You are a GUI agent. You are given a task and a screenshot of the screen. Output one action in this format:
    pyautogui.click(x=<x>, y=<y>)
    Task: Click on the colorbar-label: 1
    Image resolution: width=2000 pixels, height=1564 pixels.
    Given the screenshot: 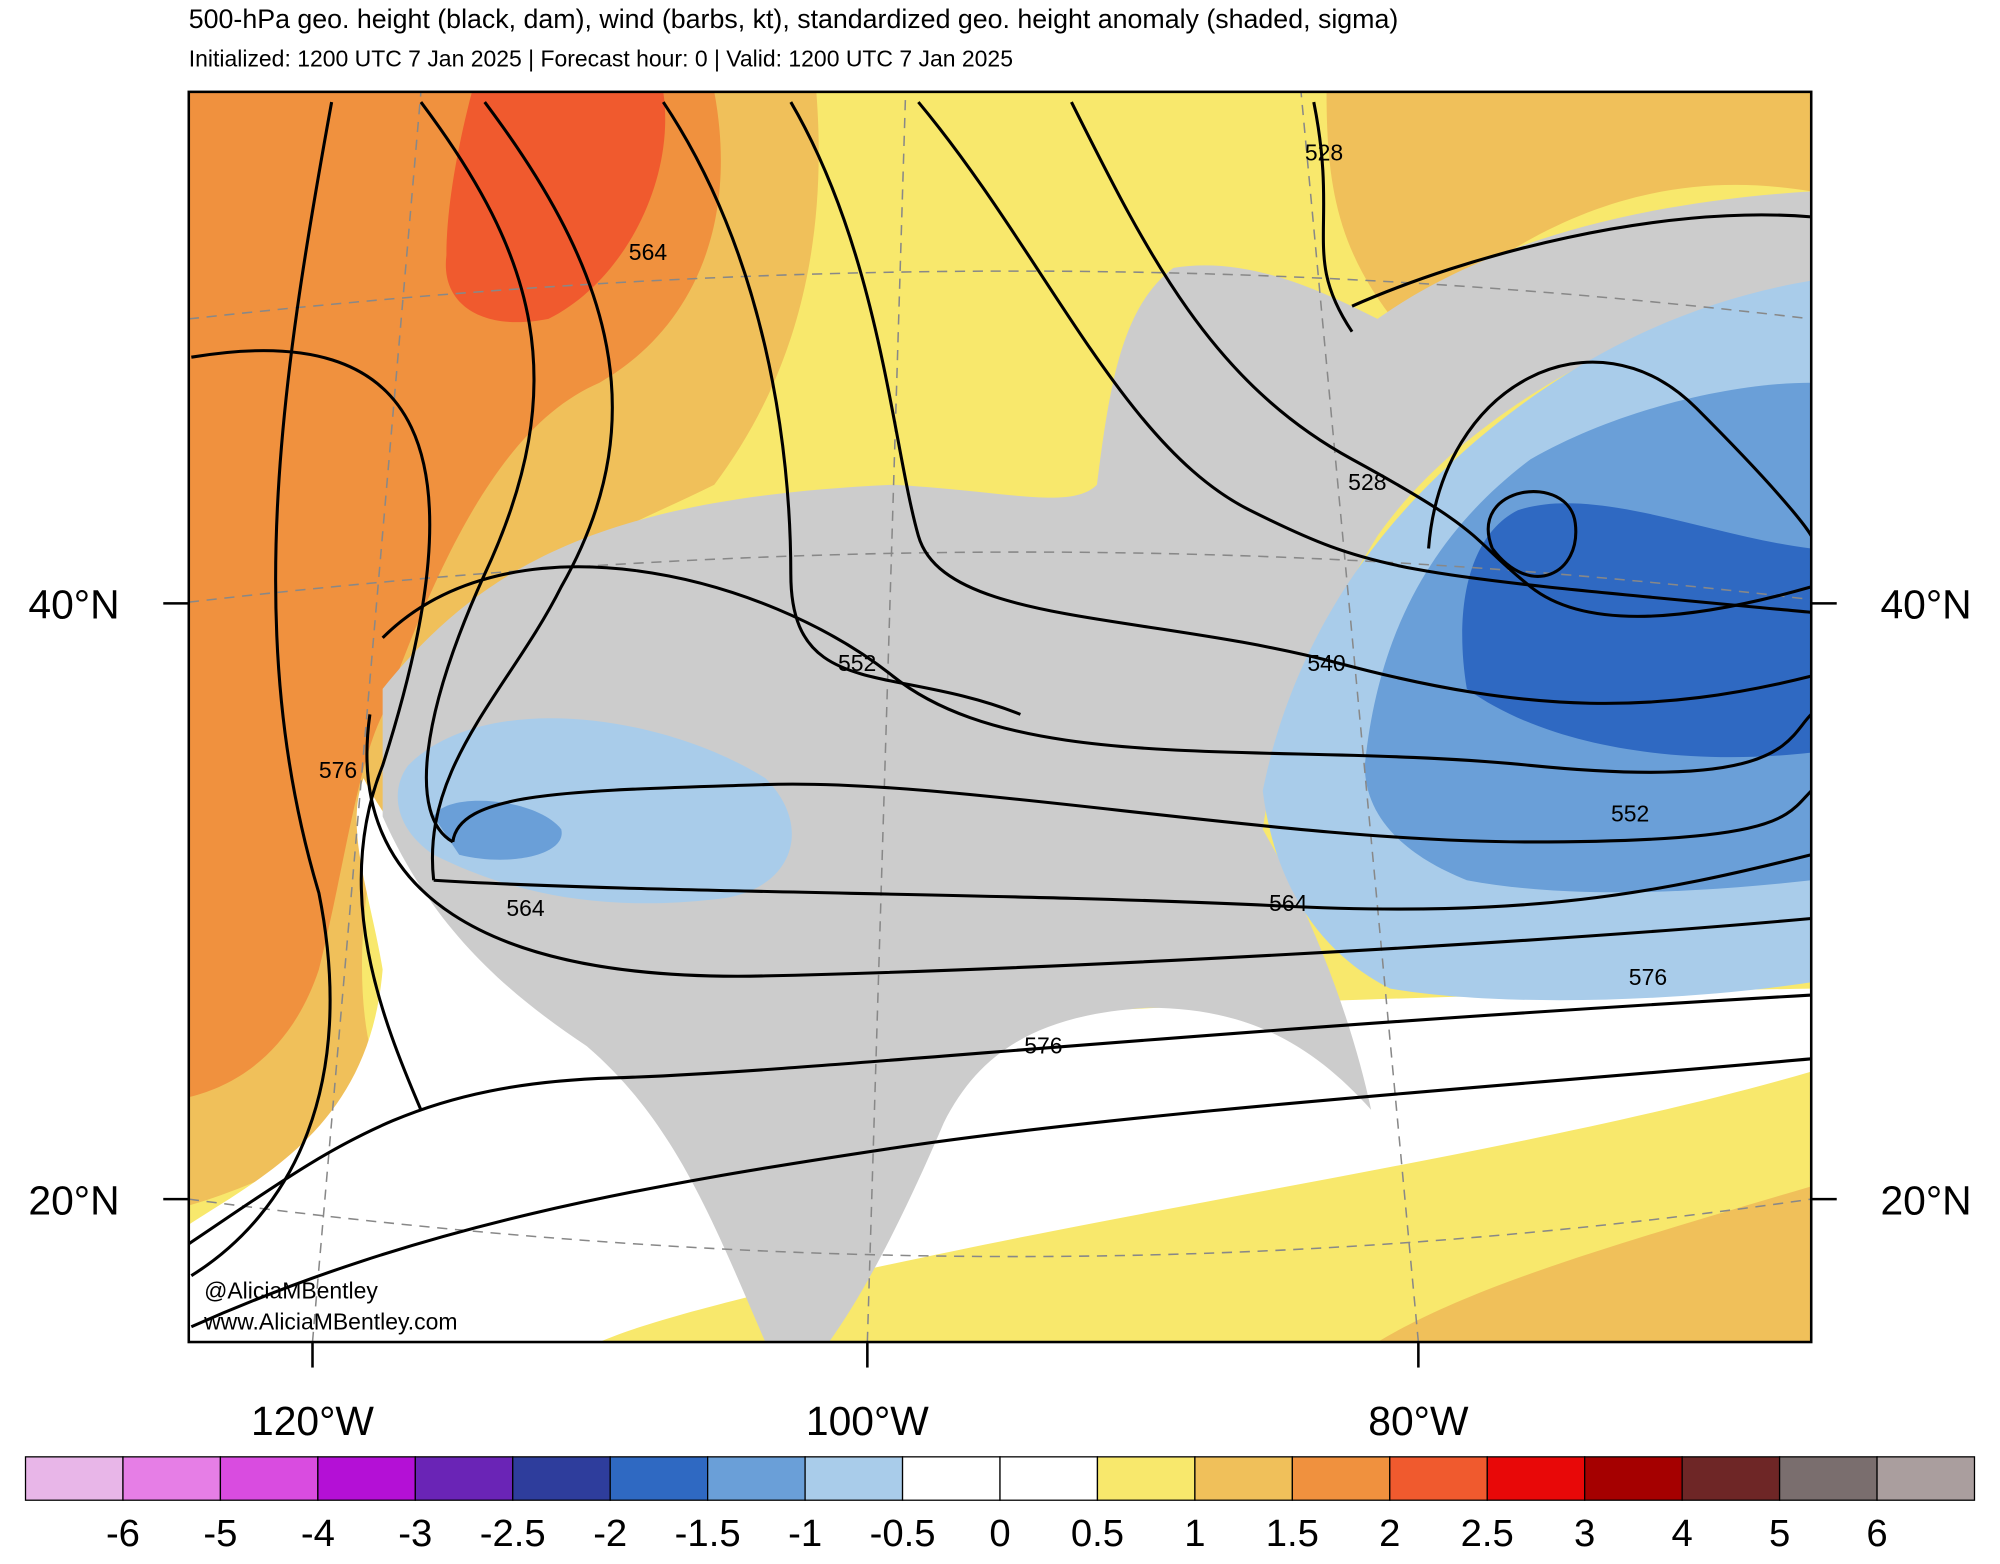 What is the action you would take?
    pyautogui.click(x=1194, y=1533)
    